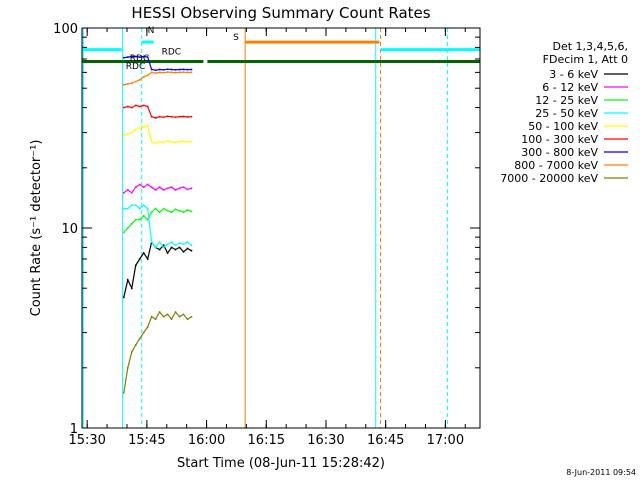  Describe the element at coordinates (74, 429) in the screenshot. I see `y-tick-label-0: 1` at that location.